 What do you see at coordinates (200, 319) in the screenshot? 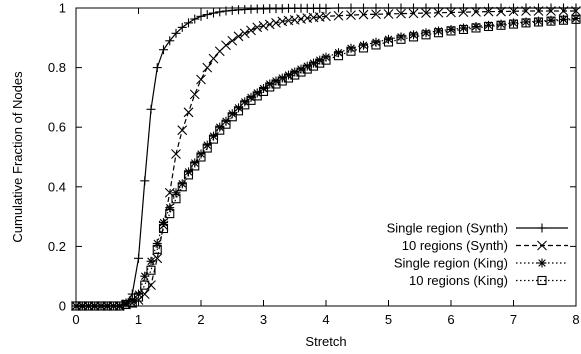
I see `x-tick-label: 2` at bounding box center [200, 319].